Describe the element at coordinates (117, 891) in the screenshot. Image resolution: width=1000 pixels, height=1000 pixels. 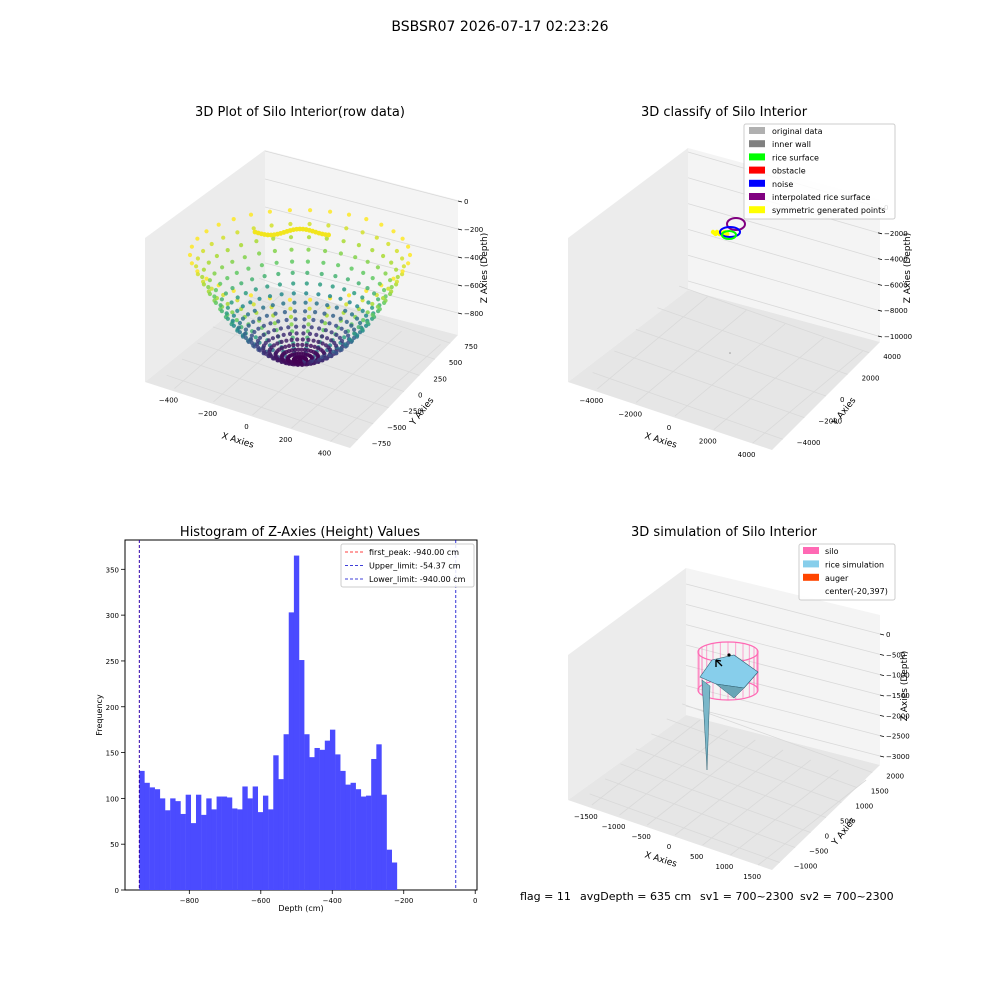
I see `y-tick-label: 0` at that location.